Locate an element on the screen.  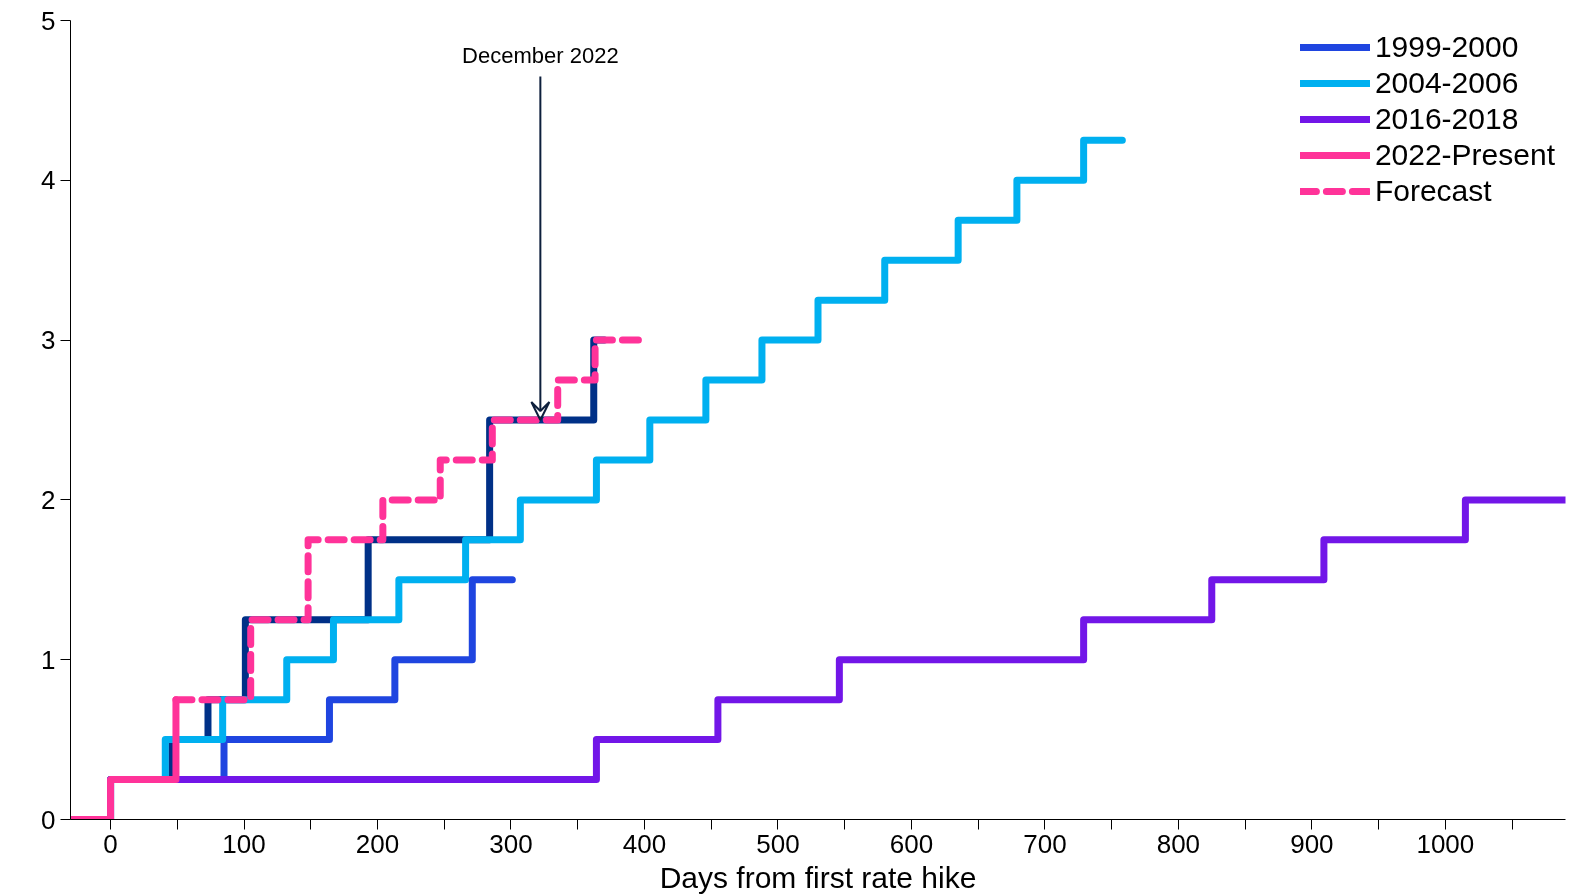
legend-label: 2004-2006 is located at coordinates (1446, 83).